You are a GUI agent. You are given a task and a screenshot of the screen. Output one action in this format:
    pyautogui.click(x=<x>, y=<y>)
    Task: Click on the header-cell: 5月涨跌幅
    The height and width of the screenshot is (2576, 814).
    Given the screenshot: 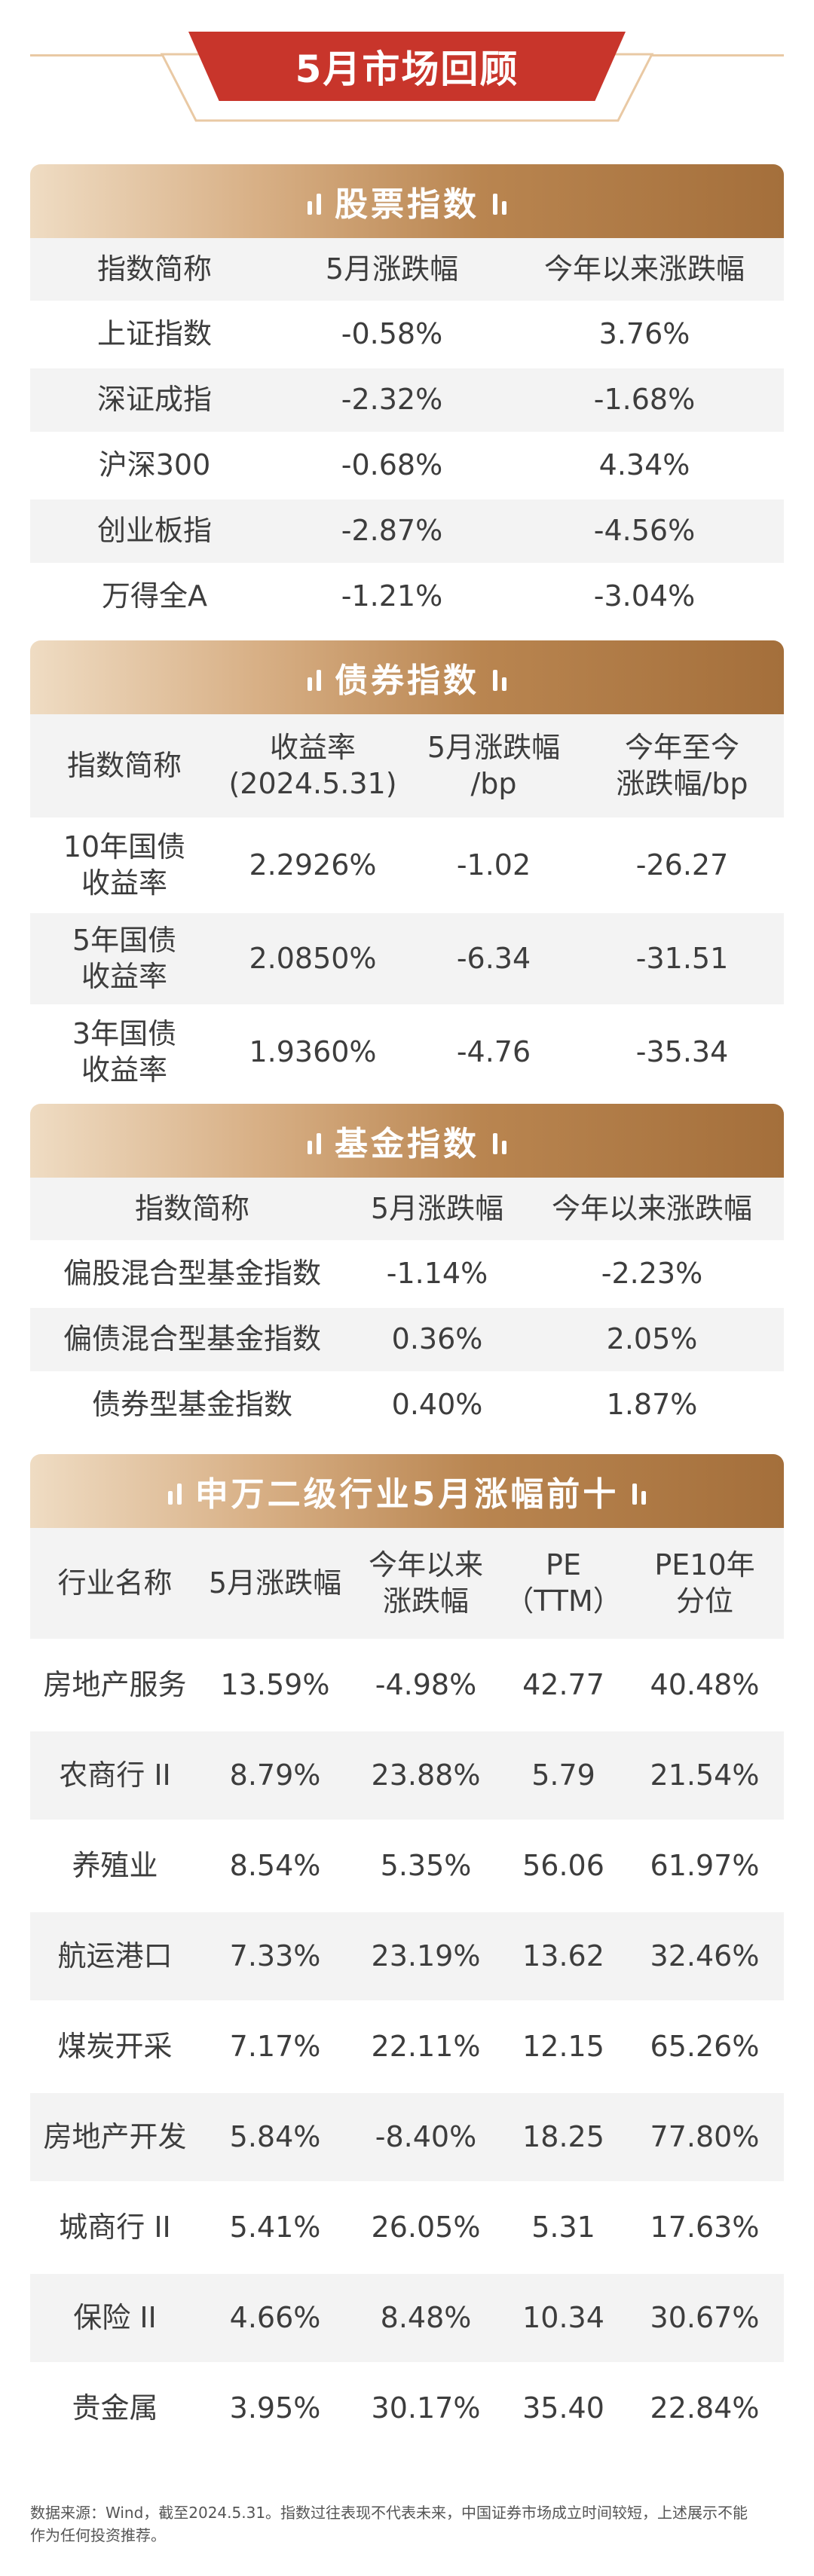 What is the action you would take?
    pyautogui.click(x=437, y=1210)
    